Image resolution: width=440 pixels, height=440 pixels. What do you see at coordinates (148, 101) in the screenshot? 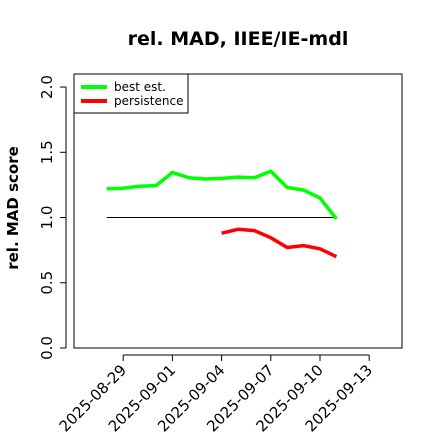
I see `legend-label: persistence` at bounding box center [148, 101].